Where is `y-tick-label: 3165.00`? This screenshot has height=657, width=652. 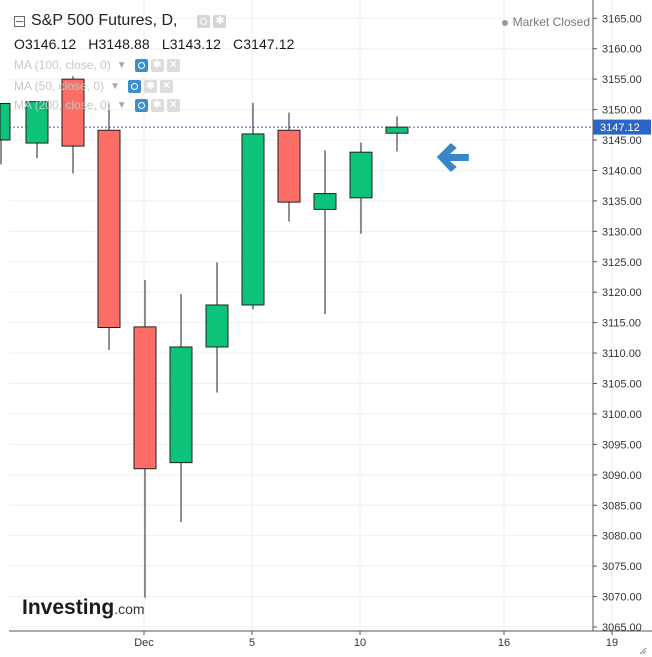 y-tick-label: 3165.00 is located at coordinates (622, 19).